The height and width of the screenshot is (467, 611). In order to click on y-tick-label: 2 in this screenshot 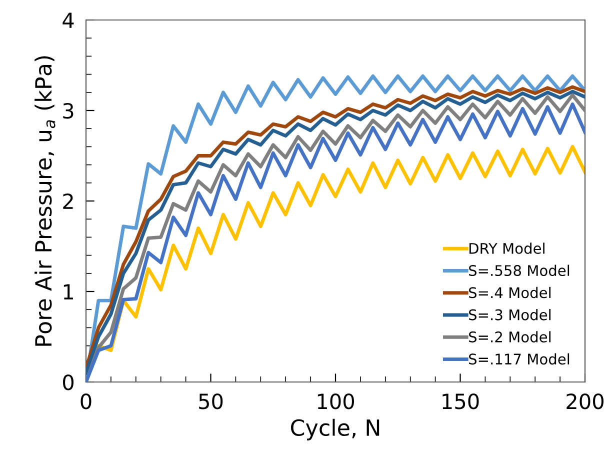, I will do `click(68, 201)`.